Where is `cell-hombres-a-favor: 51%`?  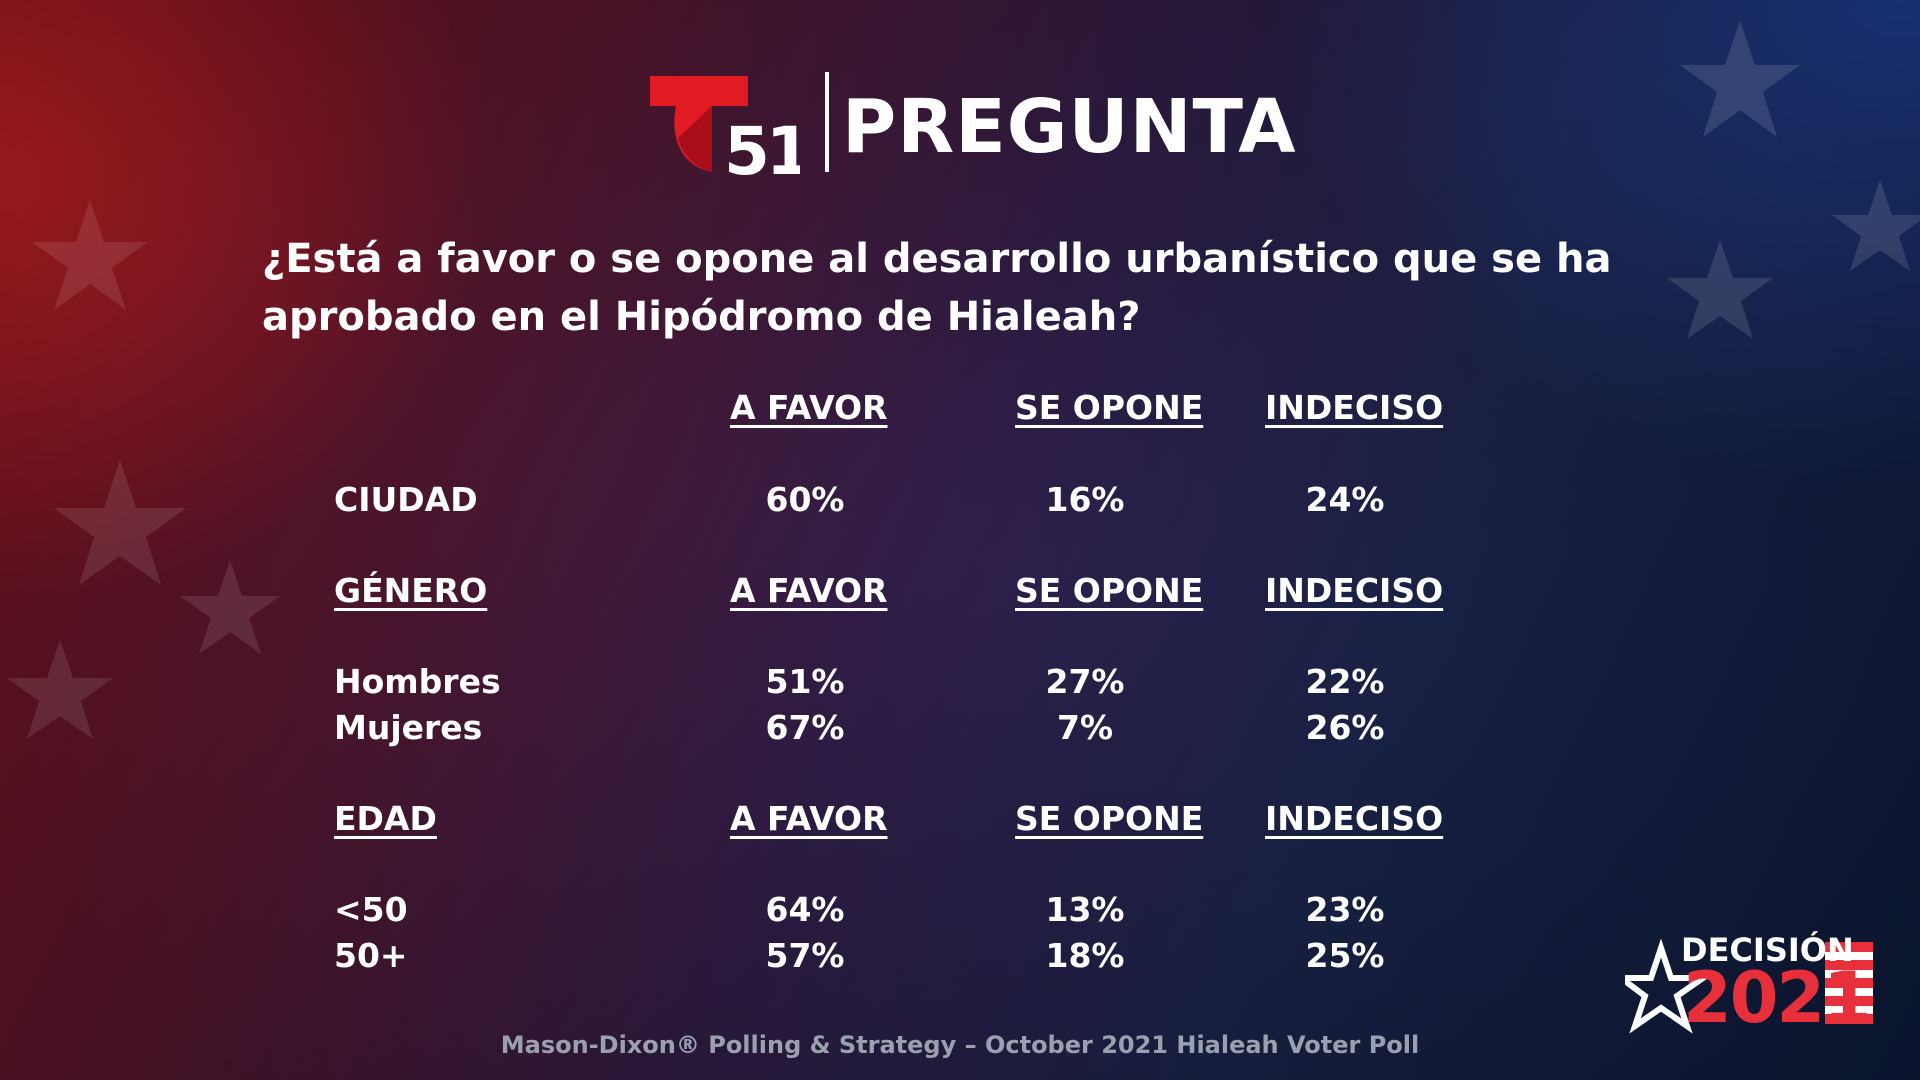 cell-hombres-a-favor: 51% is located at coordinates (805, 681).